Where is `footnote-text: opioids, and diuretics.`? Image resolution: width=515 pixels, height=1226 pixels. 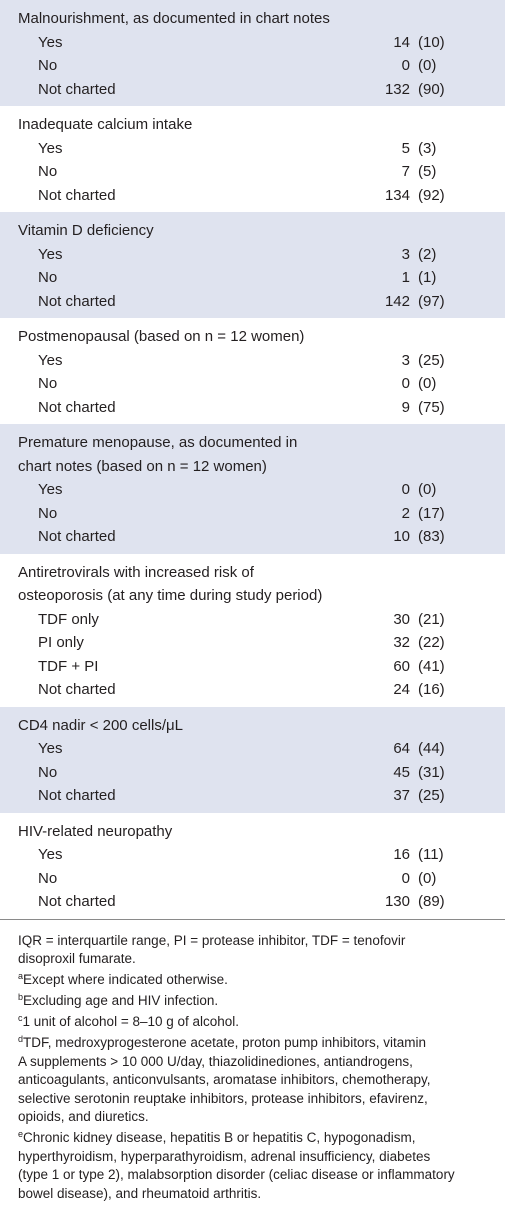 footnote-text: opioids, and diuretics. is located at coordinates (83, 1116).